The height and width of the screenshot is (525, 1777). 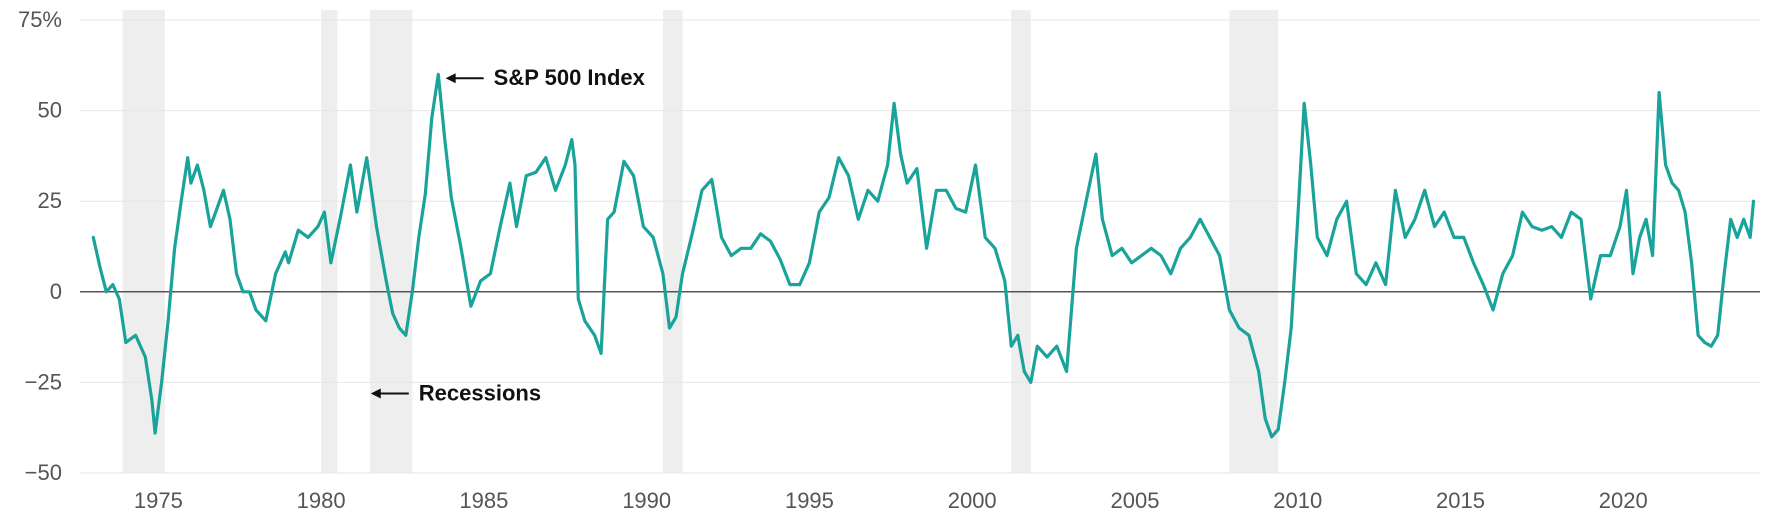 I want to click on y-tick-label: −25, so click(x=43, y=381).